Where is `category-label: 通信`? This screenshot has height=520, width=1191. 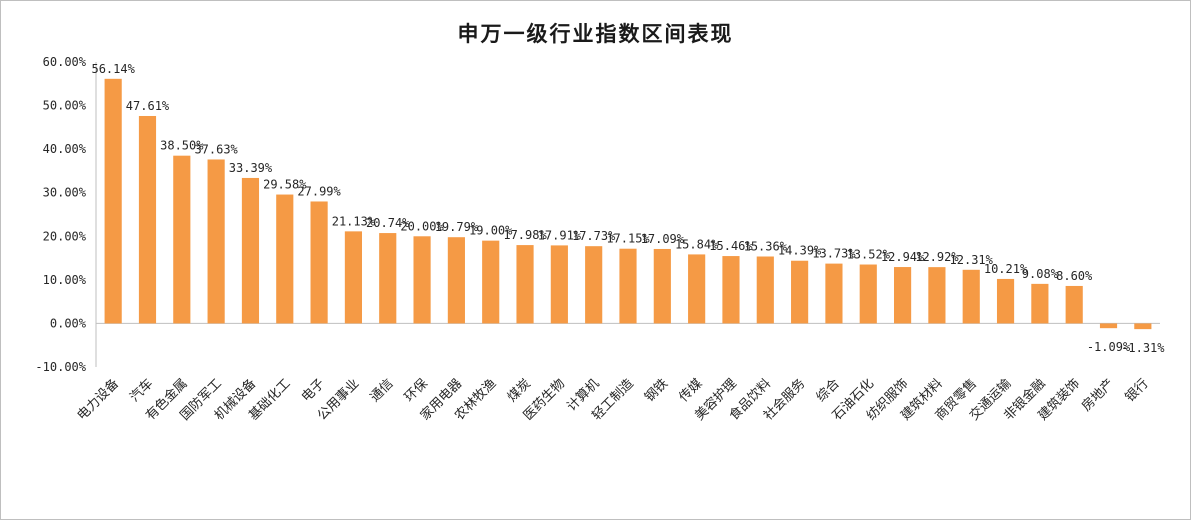
category-label: 通信 is located at coordinates (382, 390).